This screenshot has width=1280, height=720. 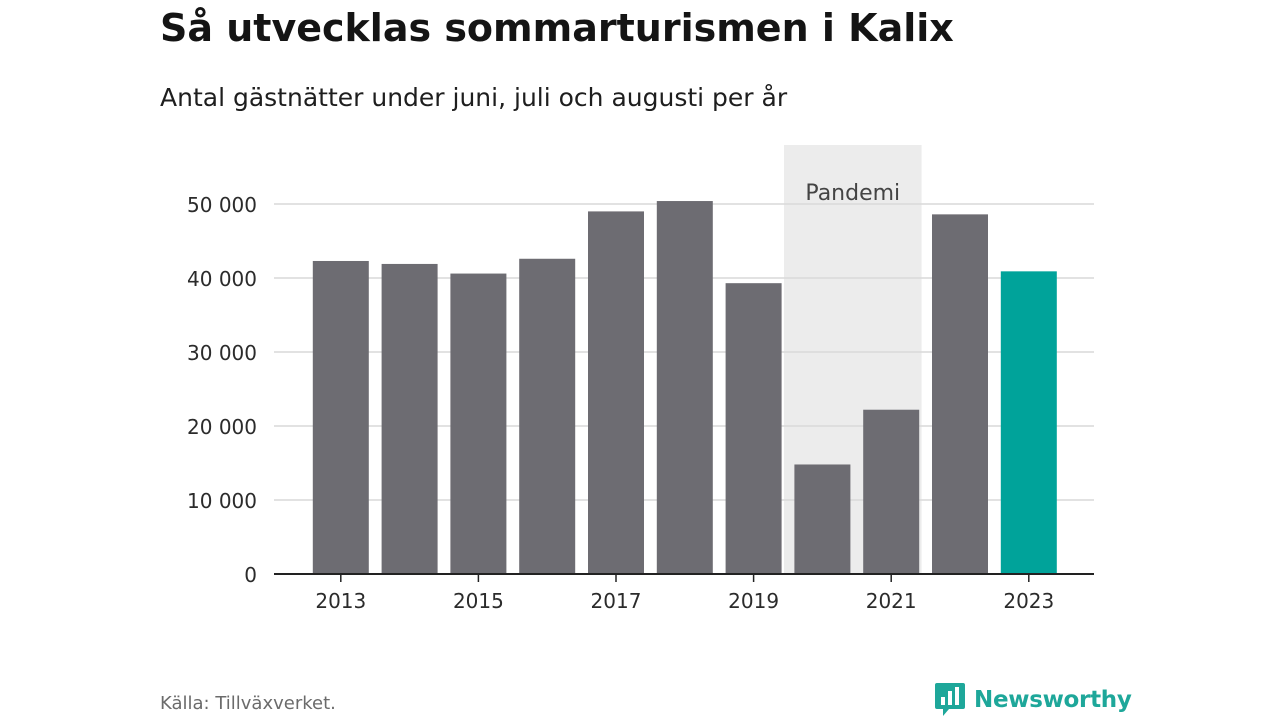 What do you see at coordinates (250, 575) in the screenshot?
I see `y-tick-label: 0` at bounding box center [250, 575].